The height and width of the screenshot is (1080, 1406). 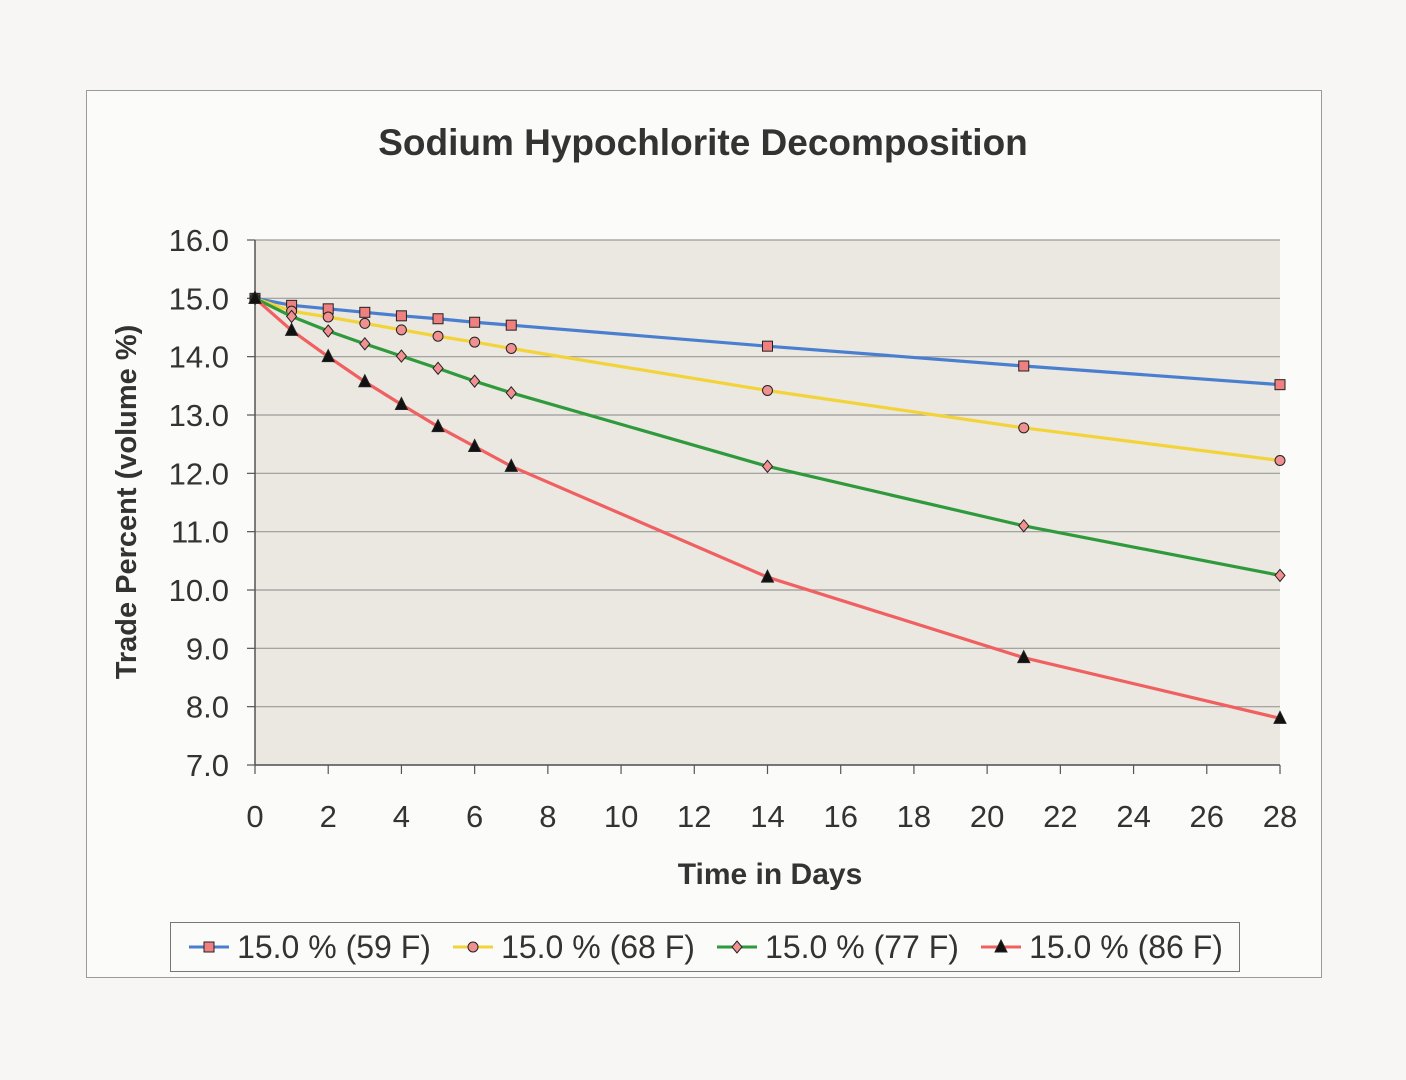 What do you see at coordinates (1280, 816) in the screenshot?
I see `x-tick-label: 28` at bounding box center [1280, 816].